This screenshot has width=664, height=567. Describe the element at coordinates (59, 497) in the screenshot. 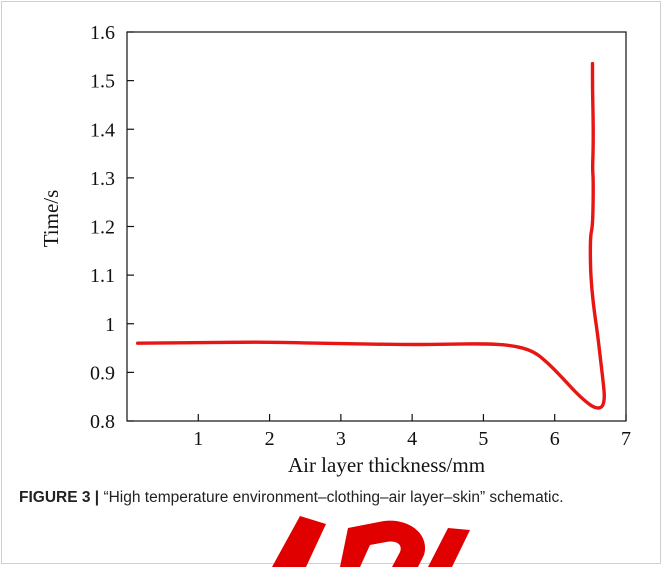

I see `figure-caption-label: FIGURE 3 |` at that location.